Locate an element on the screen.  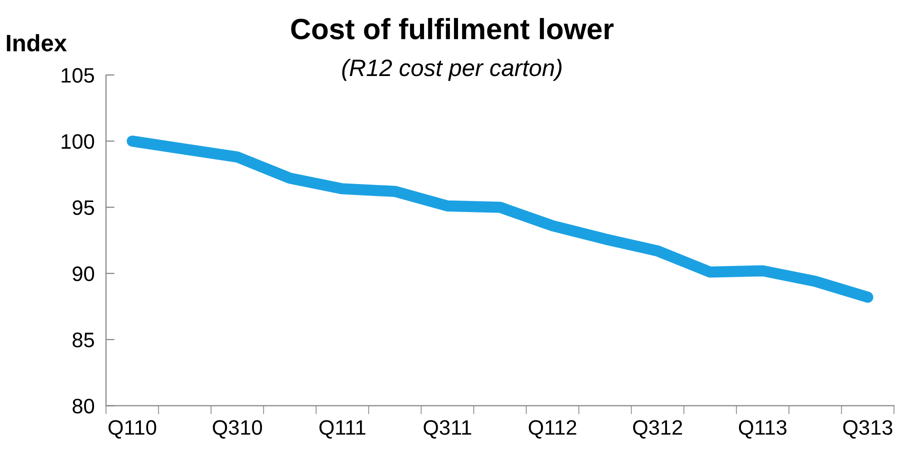
y-tick-label: 80 is located at coordinates (83, 406).